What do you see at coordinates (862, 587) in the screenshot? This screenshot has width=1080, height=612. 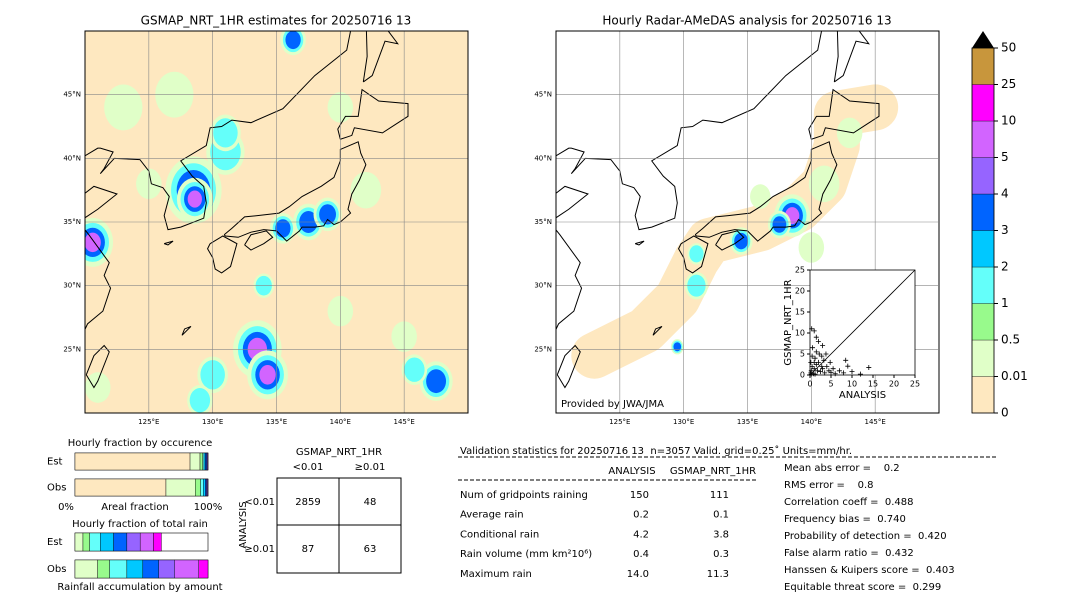 I see `score: Equitable threat score = 0.299` at bounding box center [862, 587].